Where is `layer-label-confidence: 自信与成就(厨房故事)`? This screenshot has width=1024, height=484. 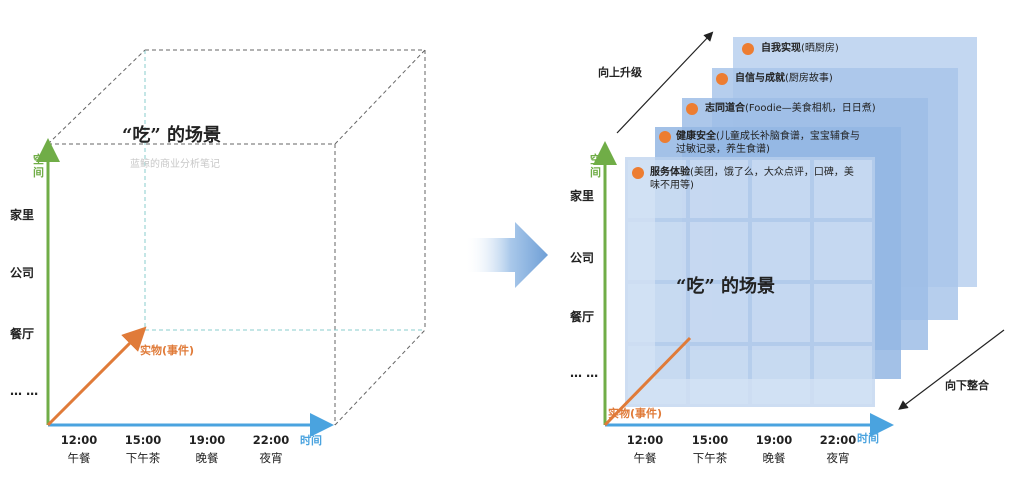
layer-label-confidence: 自信与成就(厨房故事) is located at coordinates (784, 78).